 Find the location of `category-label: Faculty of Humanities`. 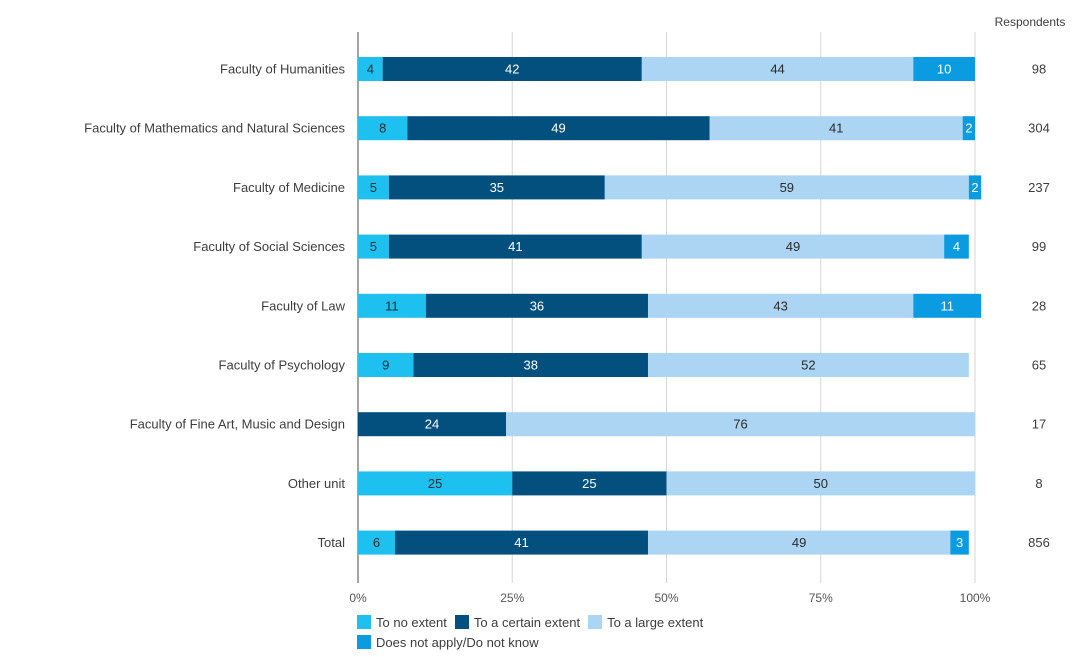

category-label: Faculty of Humanities is located at coordinates (282, 69).